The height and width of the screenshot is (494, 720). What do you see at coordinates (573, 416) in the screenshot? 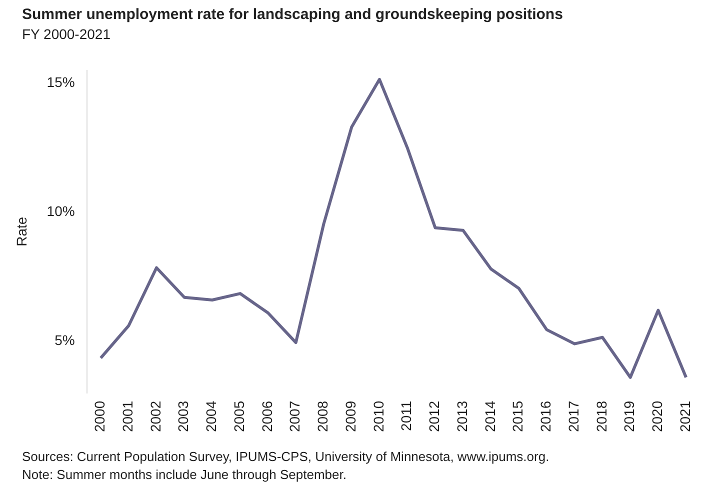
I see `x-tick-label: 2017` at bounding box center [573, 416].